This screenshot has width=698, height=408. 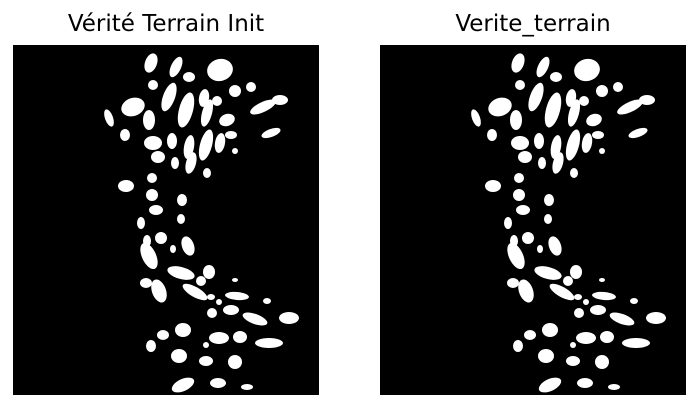 What do you see at coordinates (166, 24) in the screenshot?
I see `panel-title: Vérité Terrain Init` at bounding box center [166, 24].